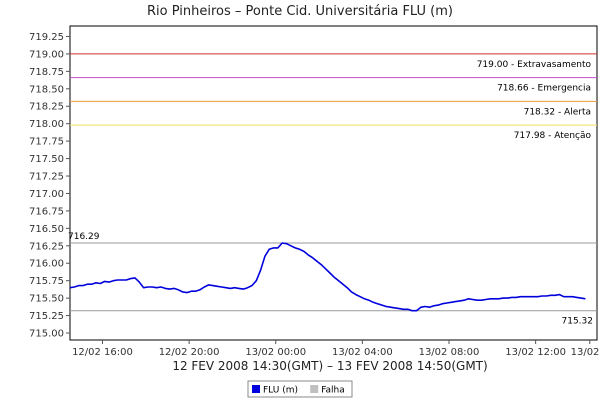 This screenshot has width=600, height=400. I want to click on reference-line-label-2: 718.32 - Alerta, so click(557, 112).